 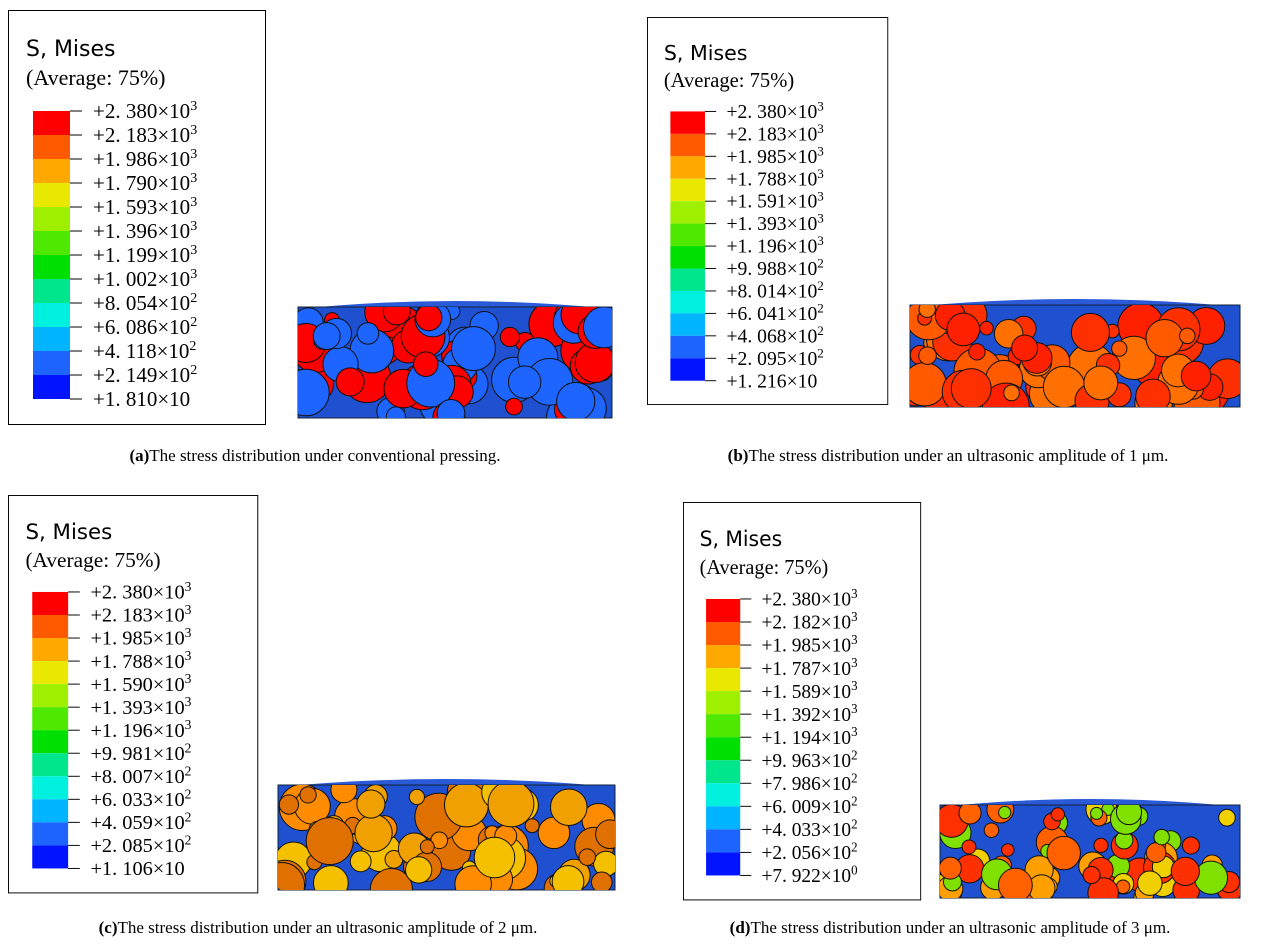 What do you see at coordinates (141, 207) in the screenshot?
I see `label-text: +1. 593×10` at bounding box center [141, 207].